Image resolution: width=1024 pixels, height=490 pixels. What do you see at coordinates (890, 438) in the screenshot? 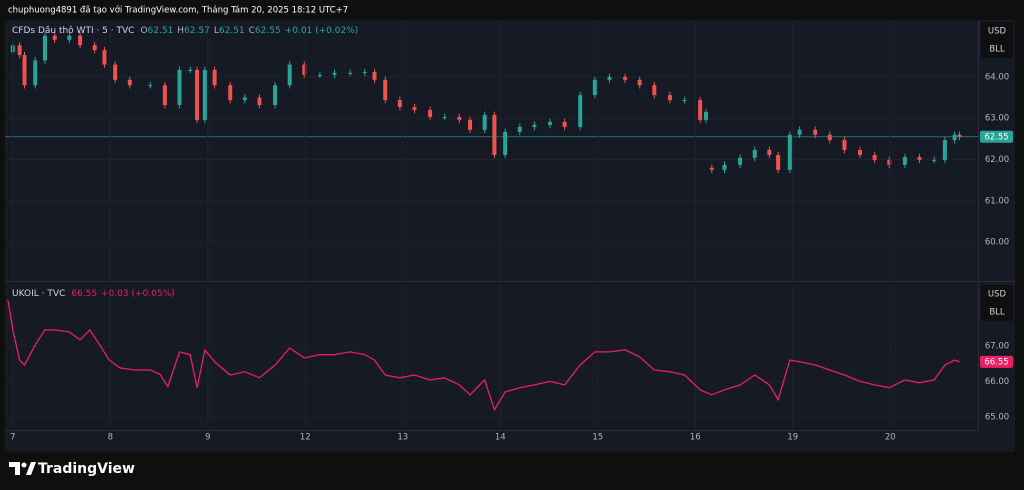
I see `x-tick-label: 20` at bounding box center [890, 438].